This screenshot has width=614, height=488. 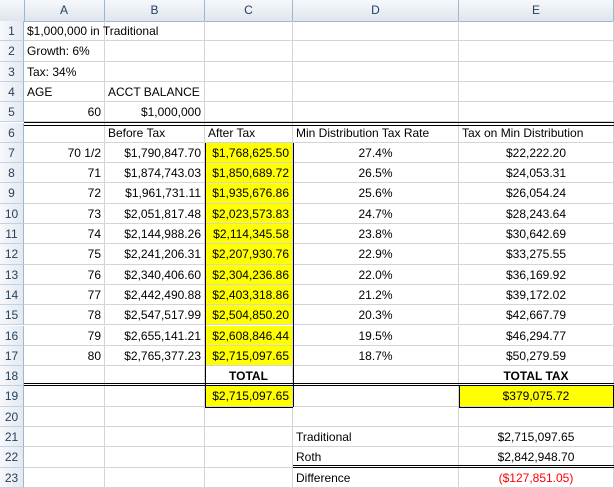 What do you see at coordinates (155, 31) in the screenshot?
I see `cell-b1` at bounding box center [155, 31].